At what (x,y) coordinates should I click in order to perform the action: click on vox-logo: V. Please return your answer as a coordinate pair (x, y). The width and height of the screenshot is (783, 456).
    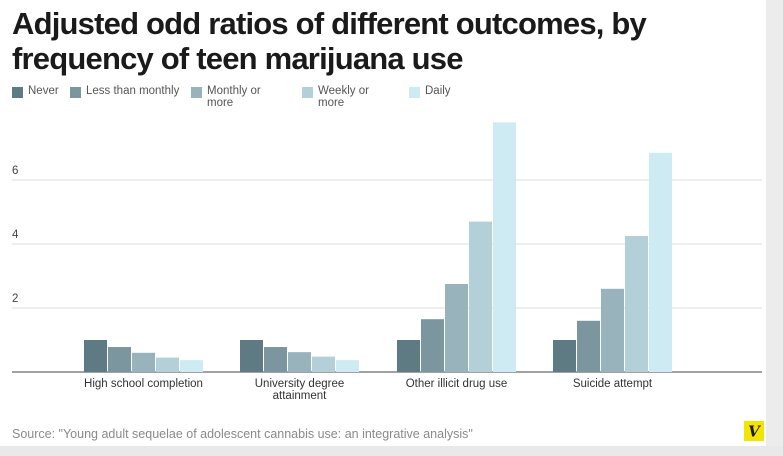
    Looking at the image, I should click on (754, 431).